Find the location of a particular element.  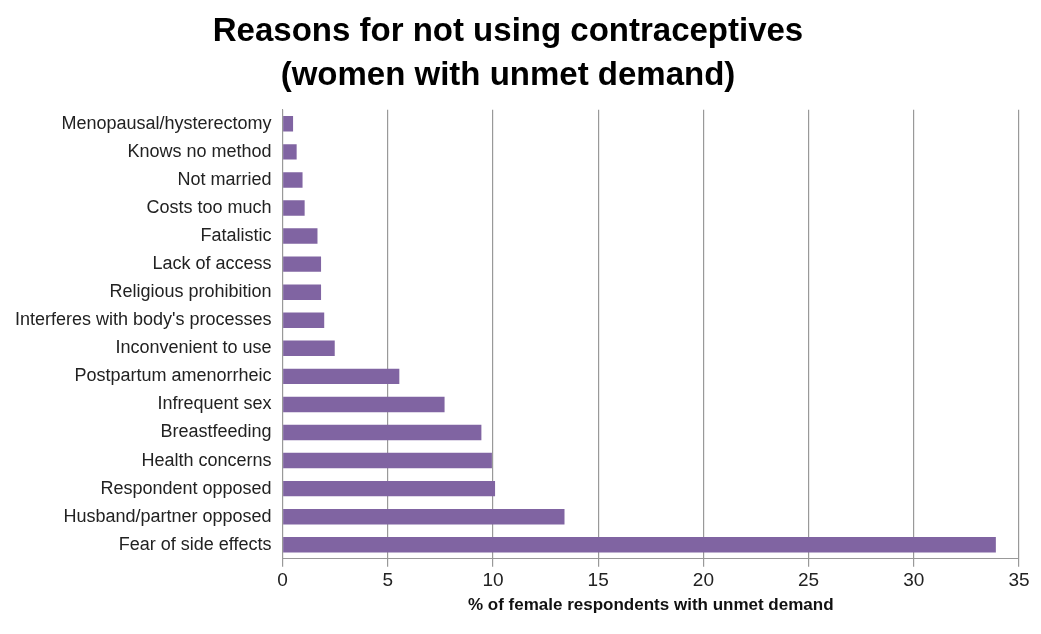

x-tick-label: 0 is located at coordinates (282, 580).